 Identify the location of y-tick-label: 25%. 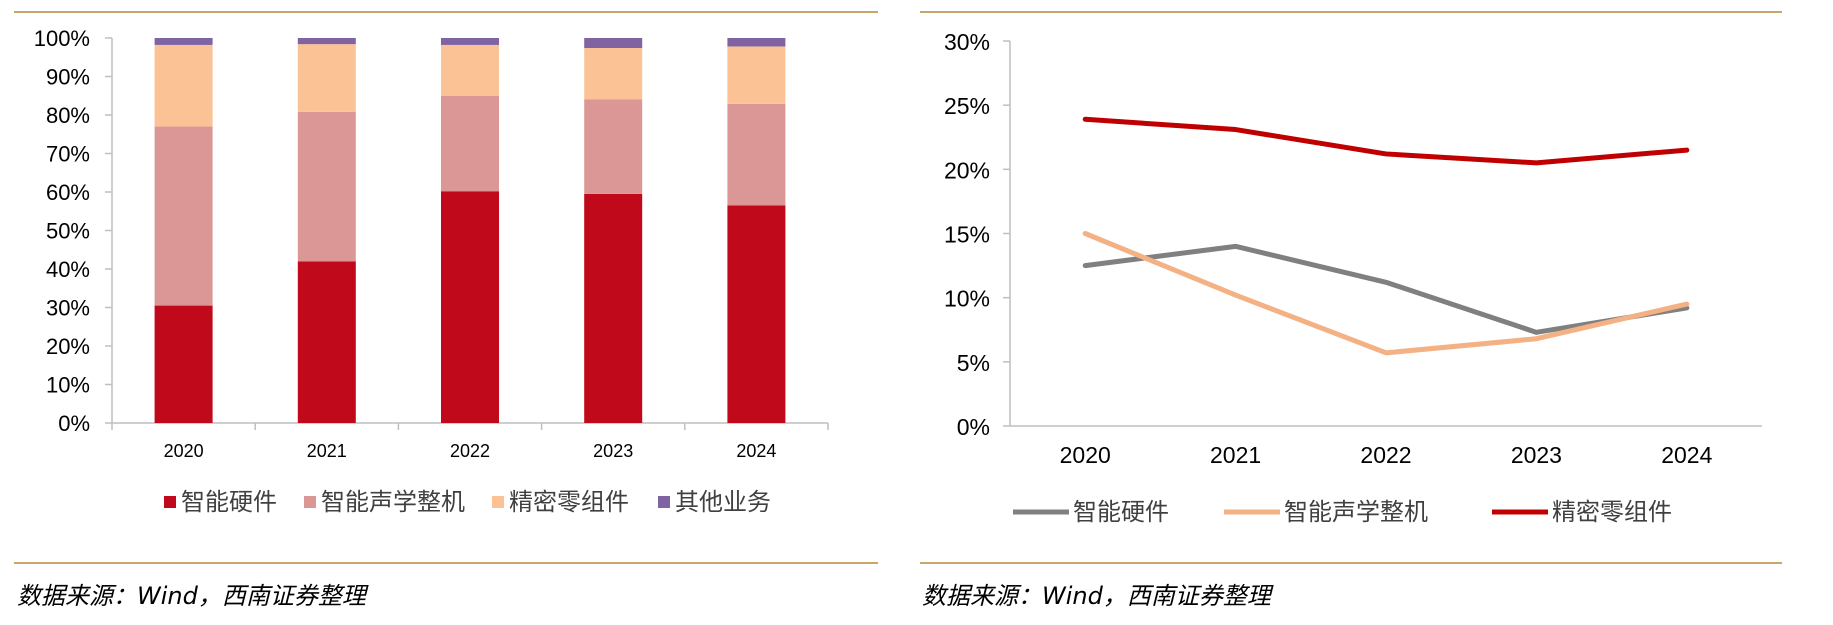
(967, 106).